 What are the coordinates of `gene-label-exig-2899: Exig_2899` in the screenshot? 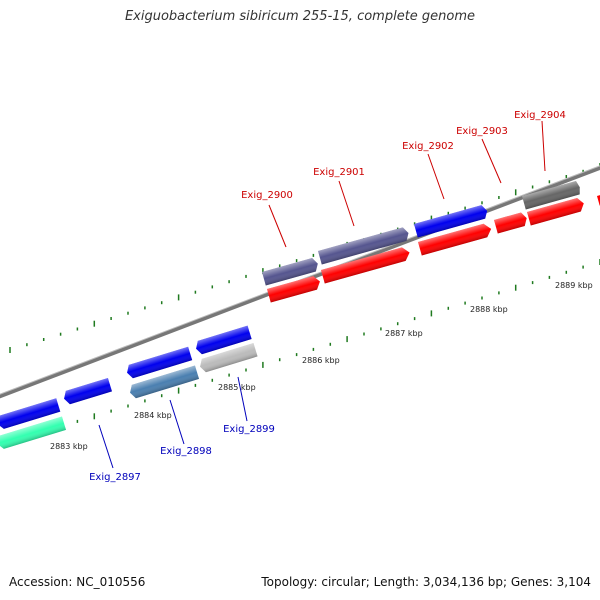 It's located at (249, 429).